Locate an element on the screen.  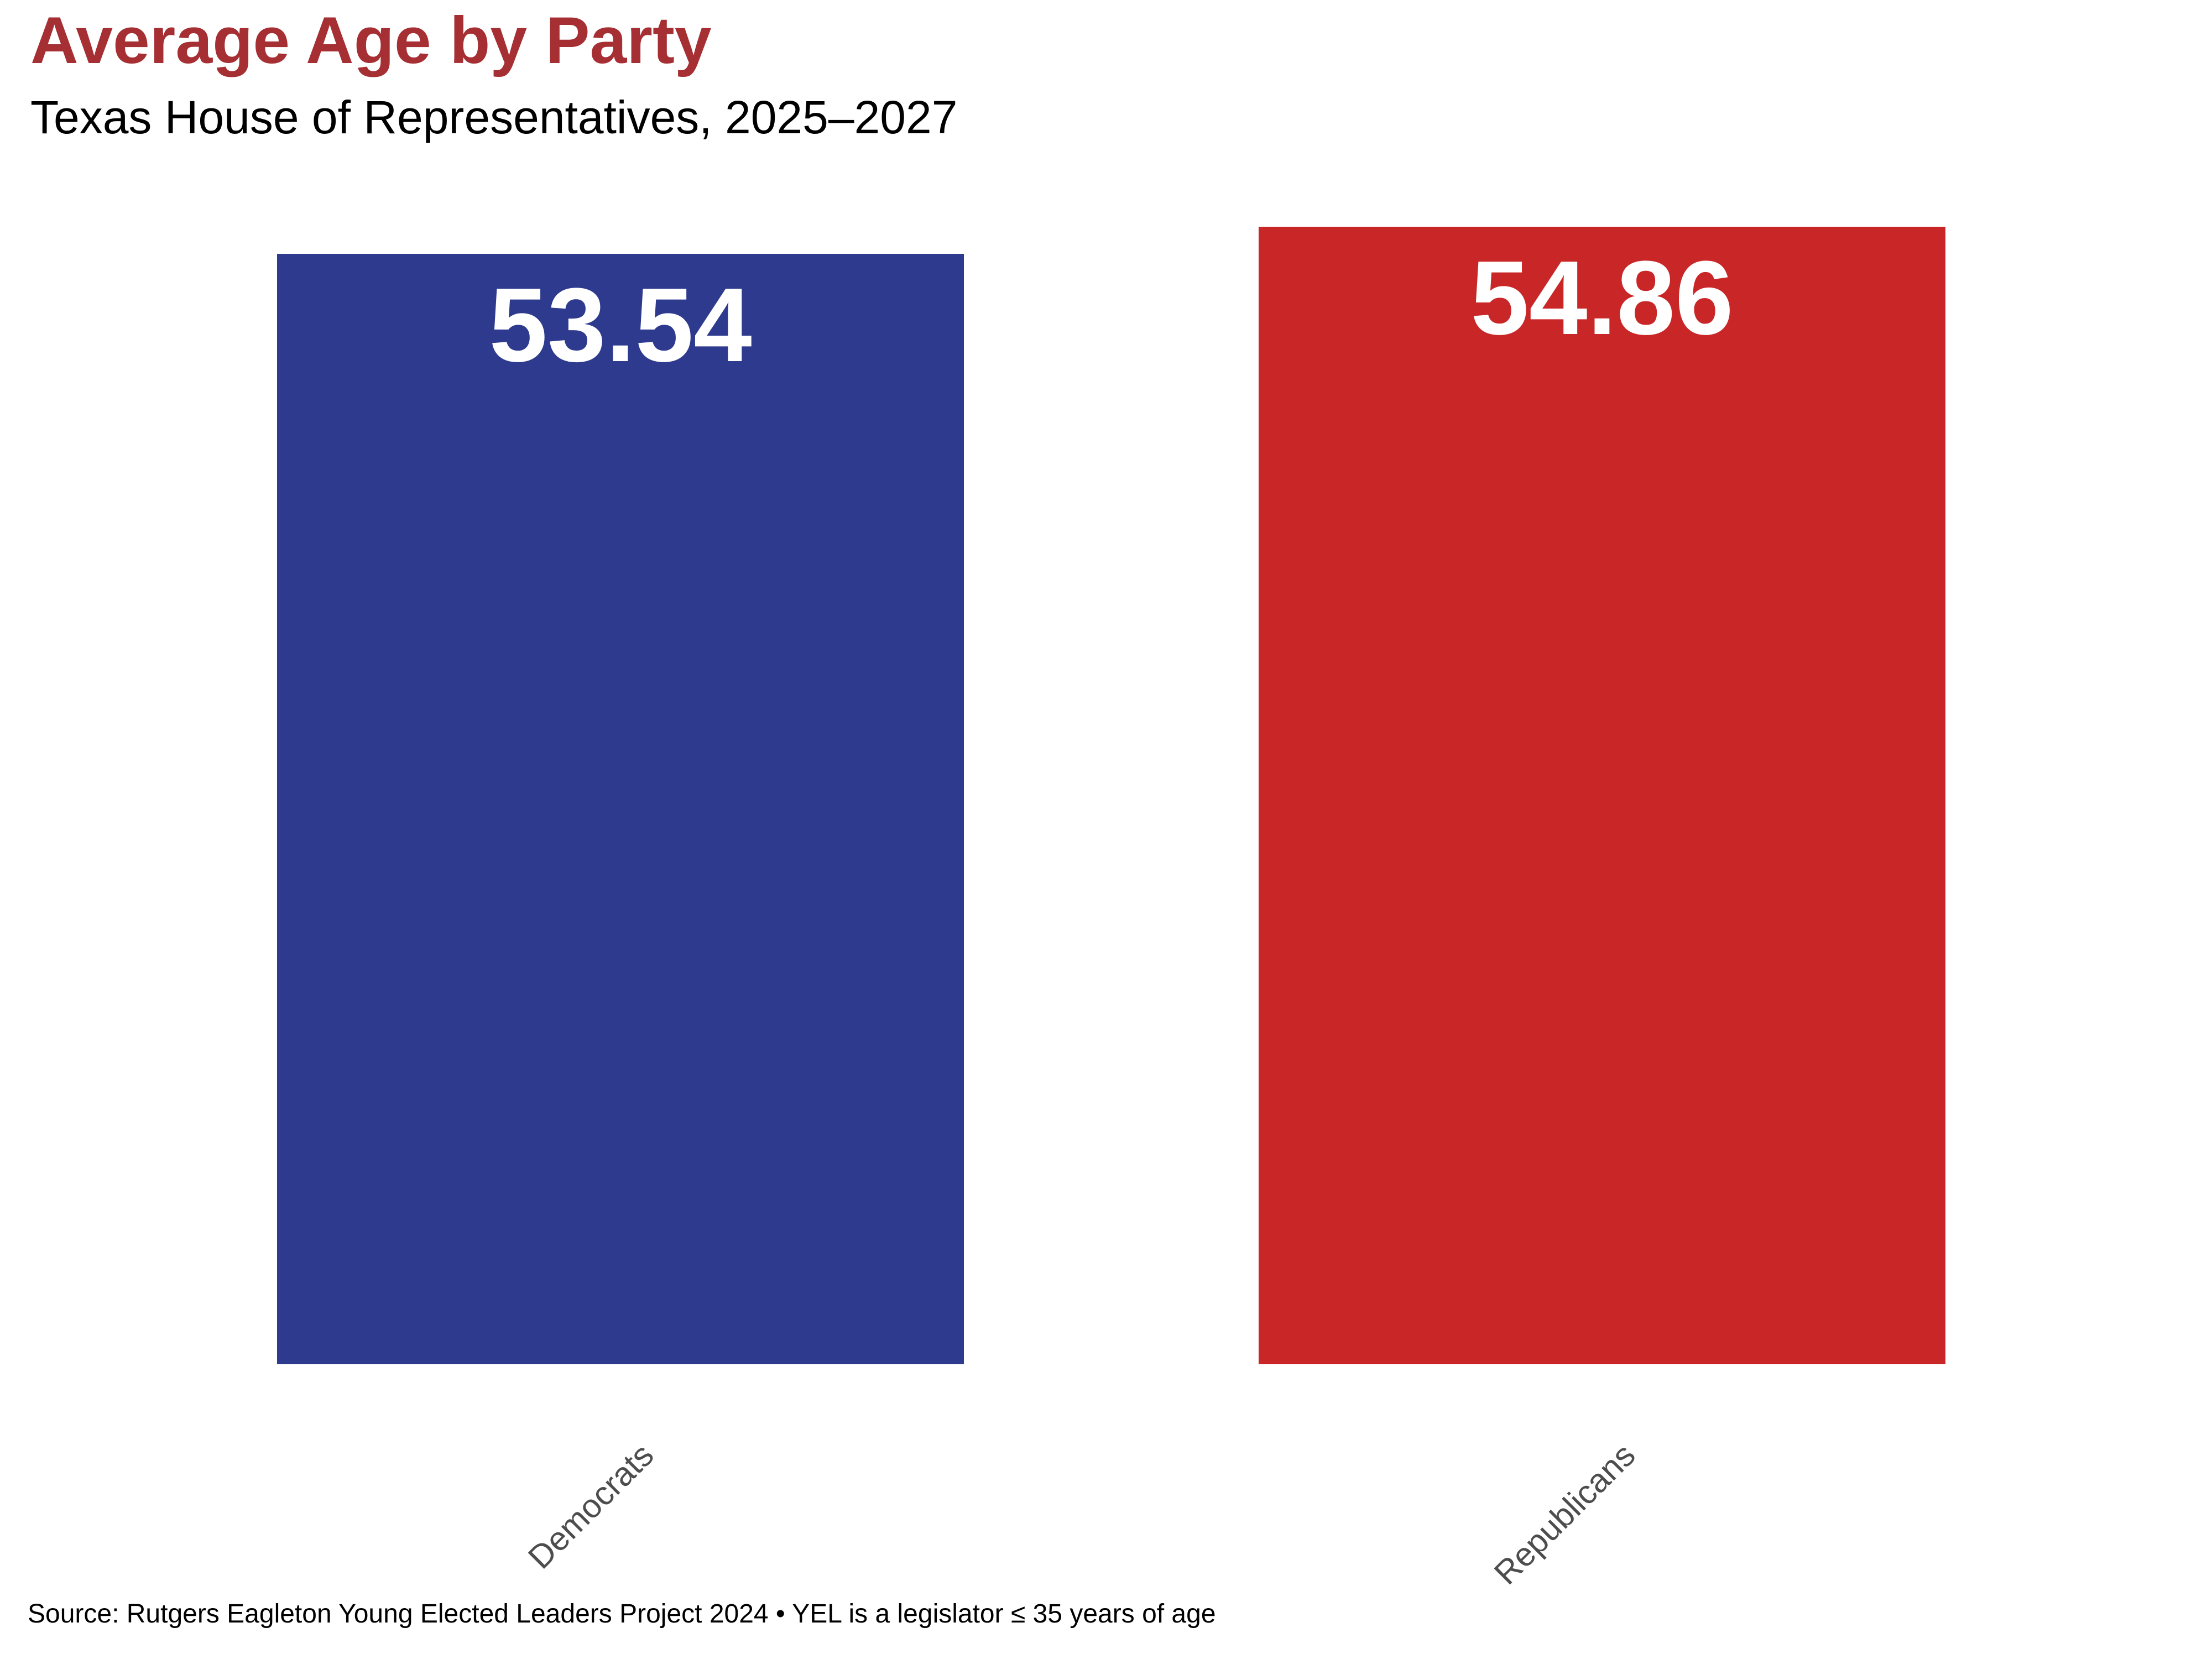
x-axis-label-democrats: Democrats is located at coordinates (591, 1506).